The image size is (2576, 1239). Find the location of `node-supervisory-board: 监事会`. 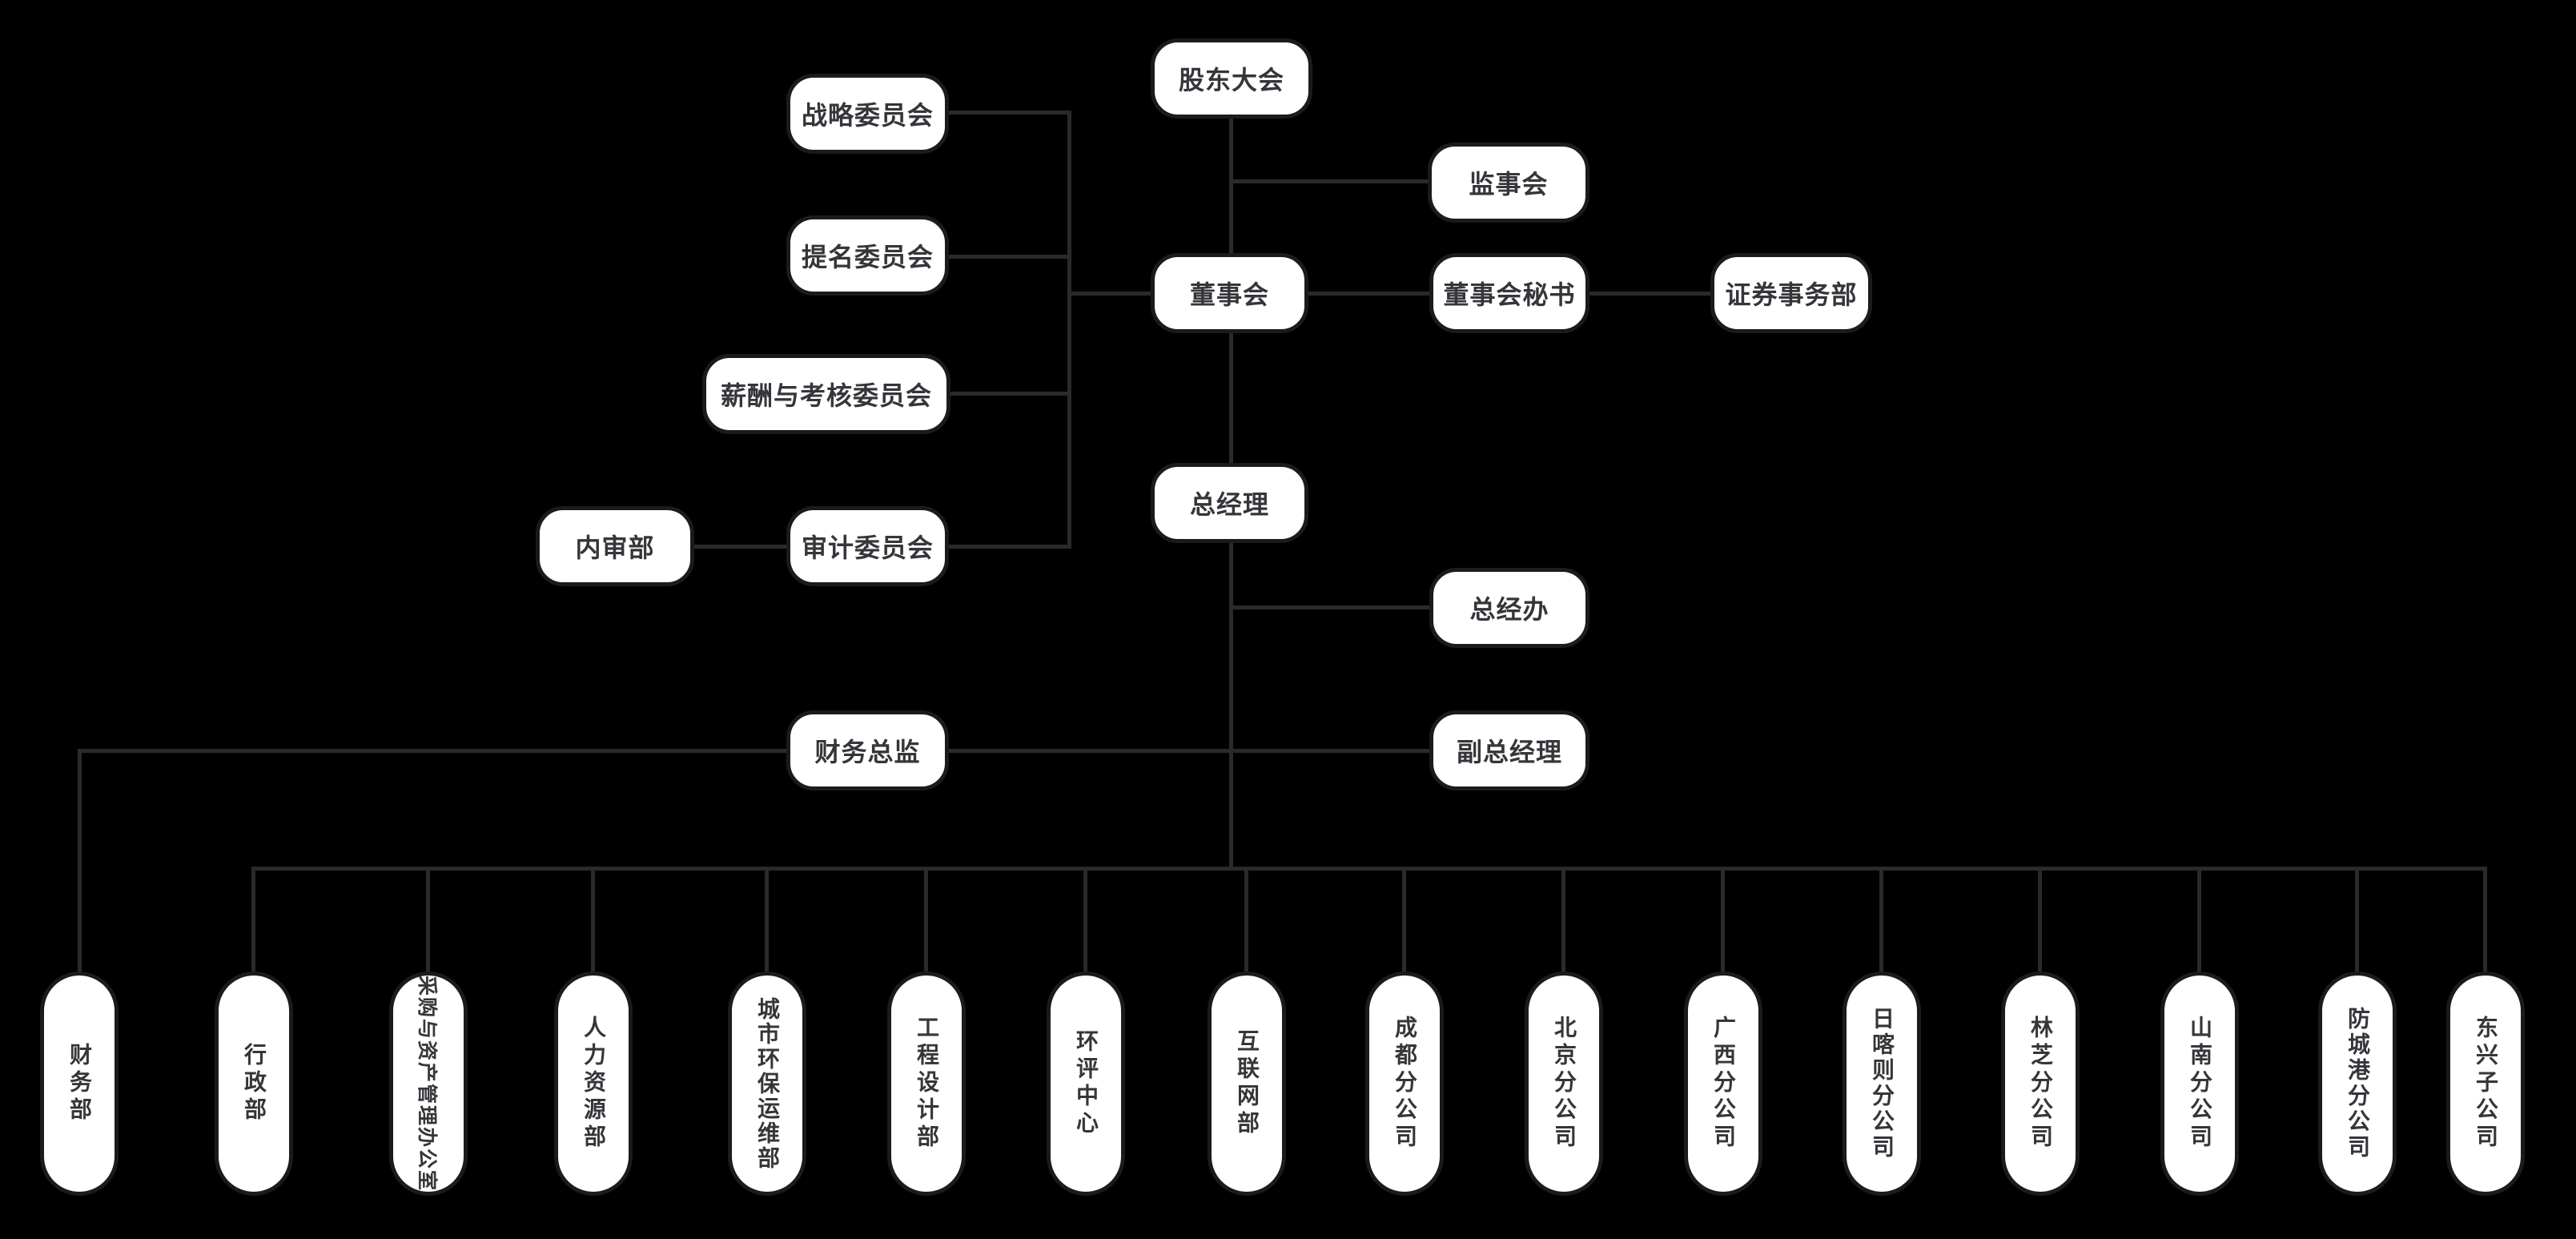

node-supervisory-board: 监事会 is located at coordinates (1508, 183).